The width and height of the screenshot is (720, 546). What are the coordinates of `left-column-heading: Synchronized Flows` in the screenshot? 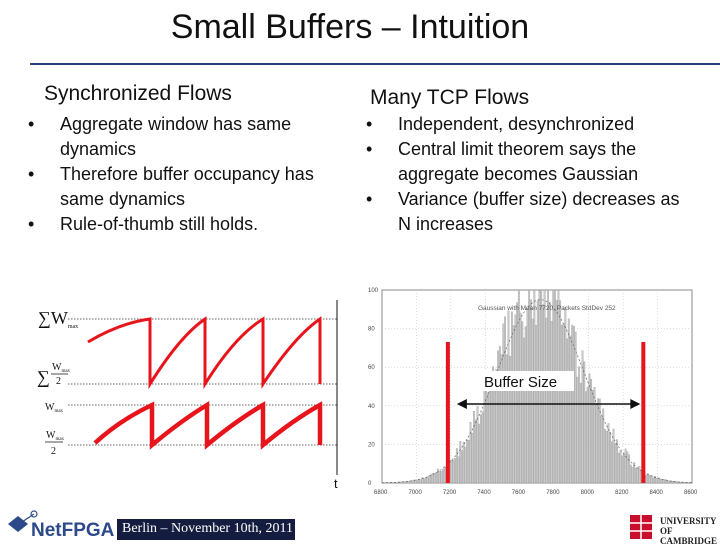 It's located at (138, 93).